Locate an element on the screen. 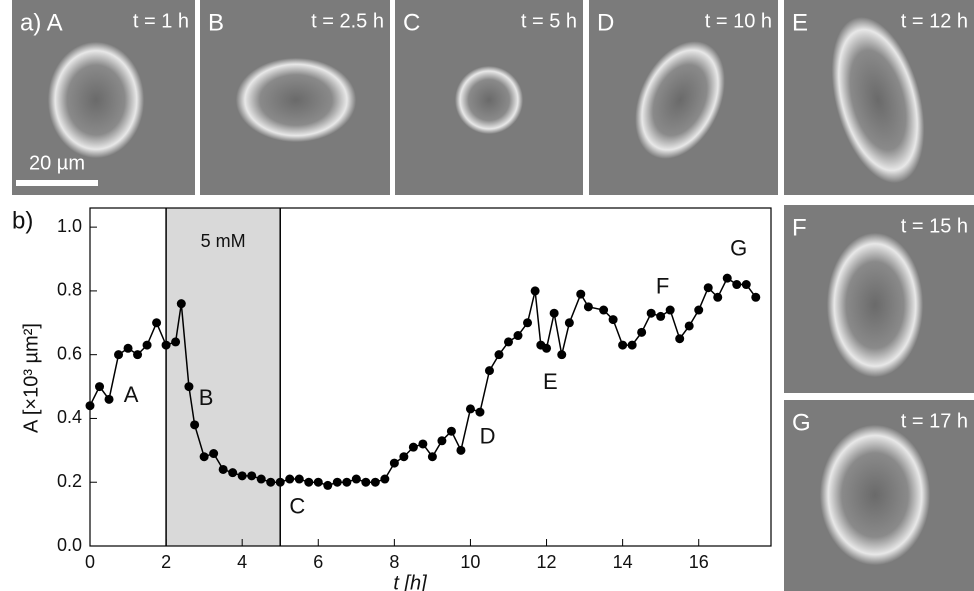 The height and width of the screenshot is (591, 974). stage-annotation: C is located at coordinates (297, 506).